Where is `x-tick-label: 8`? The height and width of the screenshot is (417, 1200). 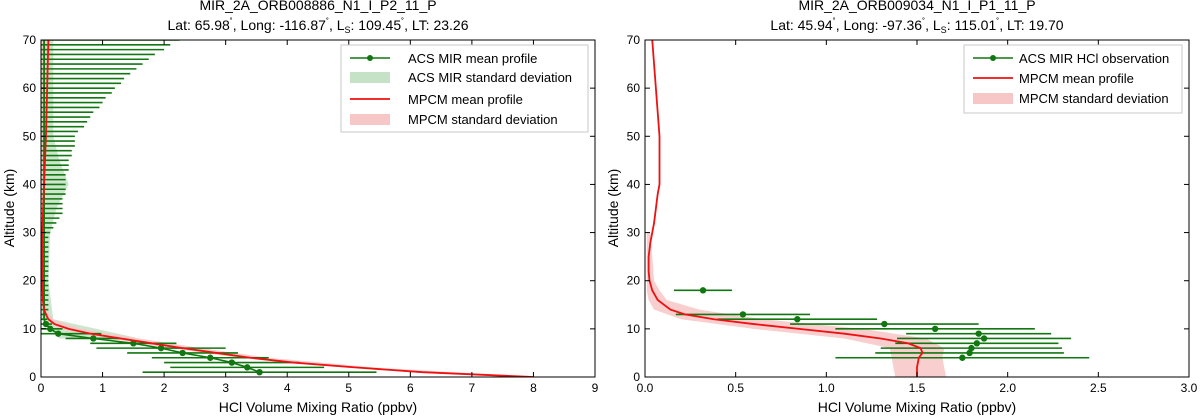 x-tick-label: 8 is located at coordinates (533, 388).